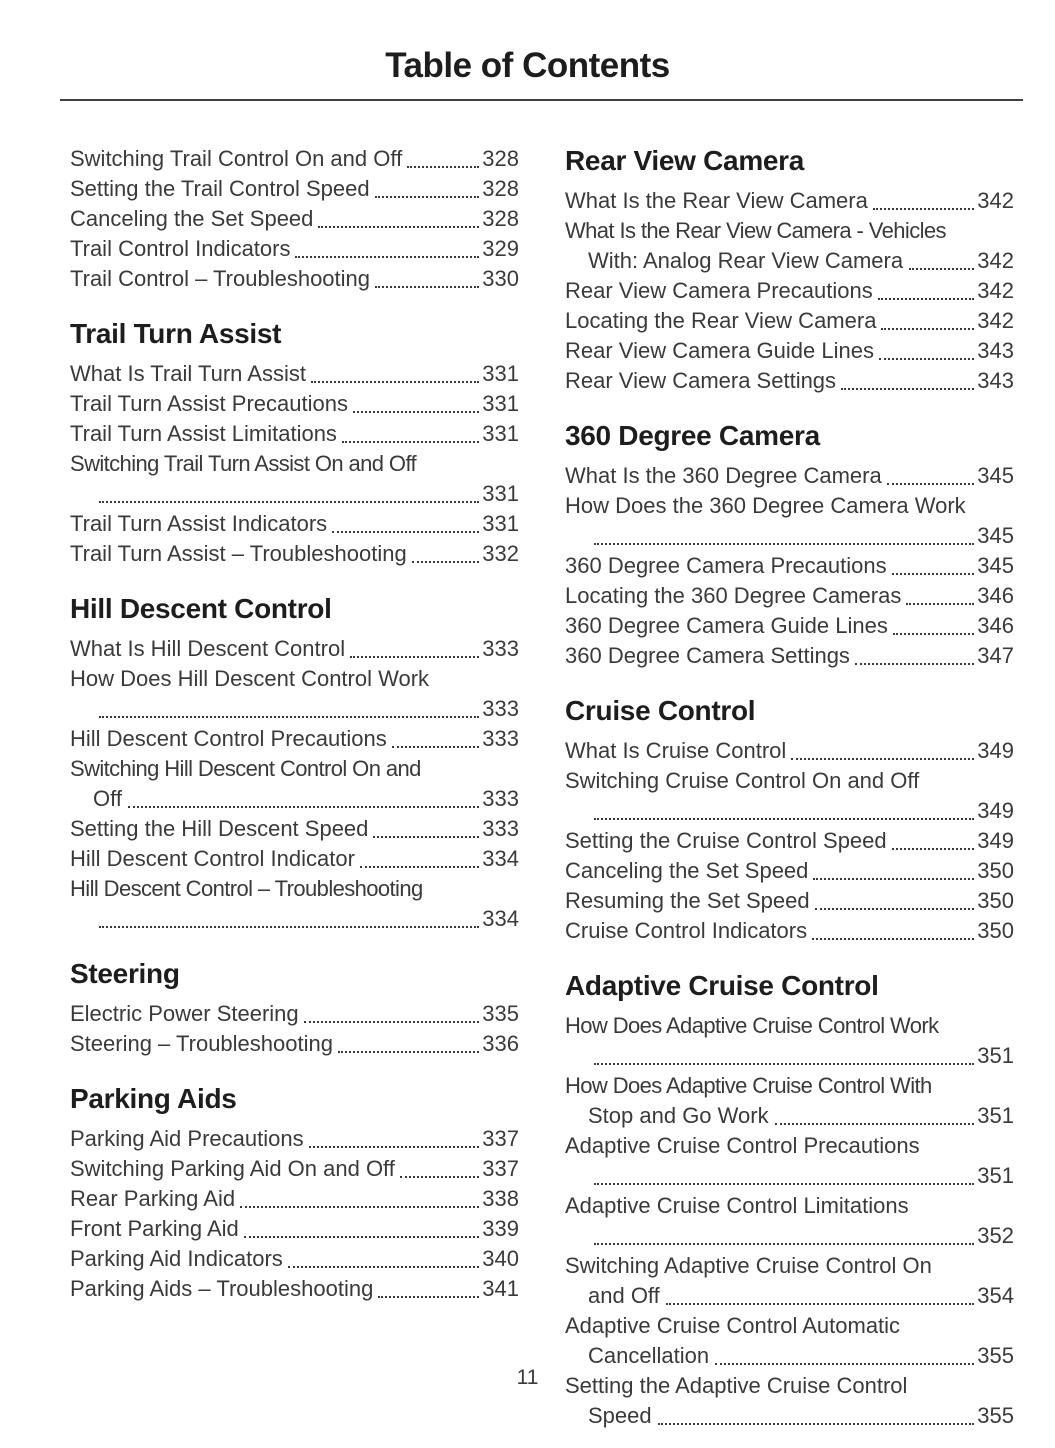  I want to click on toc-entry: Setting the Hill Descent Speed 333, so click(294, 829).